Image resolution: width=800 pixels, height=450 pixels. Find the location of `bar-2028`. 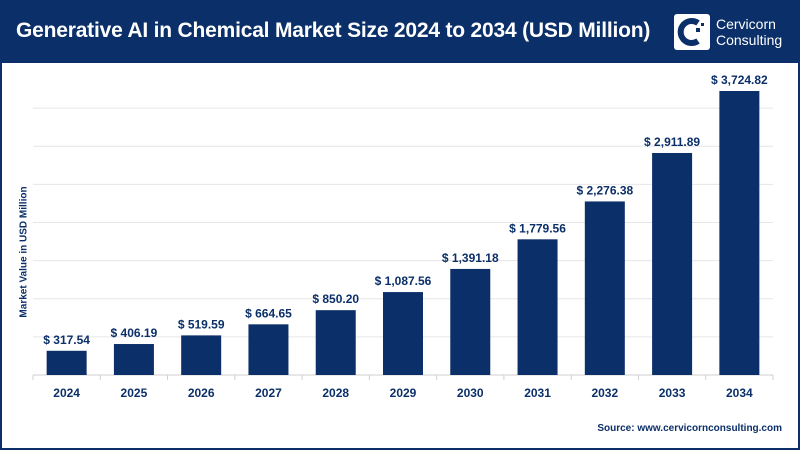

bar-2028 is located at coordinates (335, 342).